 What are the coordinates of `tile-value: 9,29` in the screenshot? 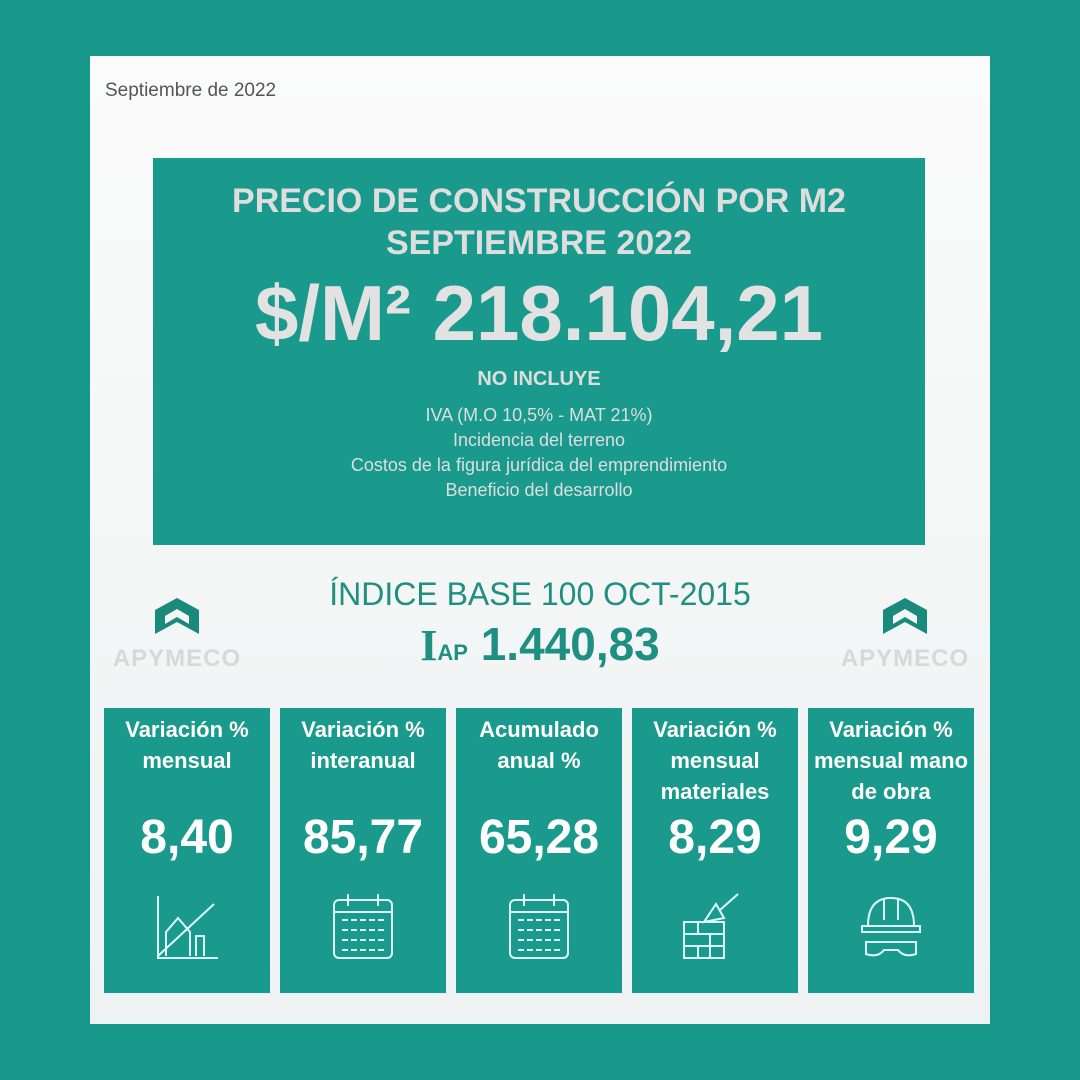 It's located at (891, 837).